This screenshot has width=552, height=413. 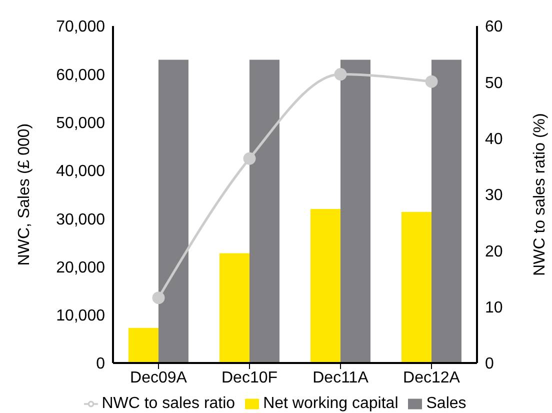 What do you see at coordinates (81, 219) in the screenshot?
I see `y-tick-label: 30,000` at bounding box center [81, 219].